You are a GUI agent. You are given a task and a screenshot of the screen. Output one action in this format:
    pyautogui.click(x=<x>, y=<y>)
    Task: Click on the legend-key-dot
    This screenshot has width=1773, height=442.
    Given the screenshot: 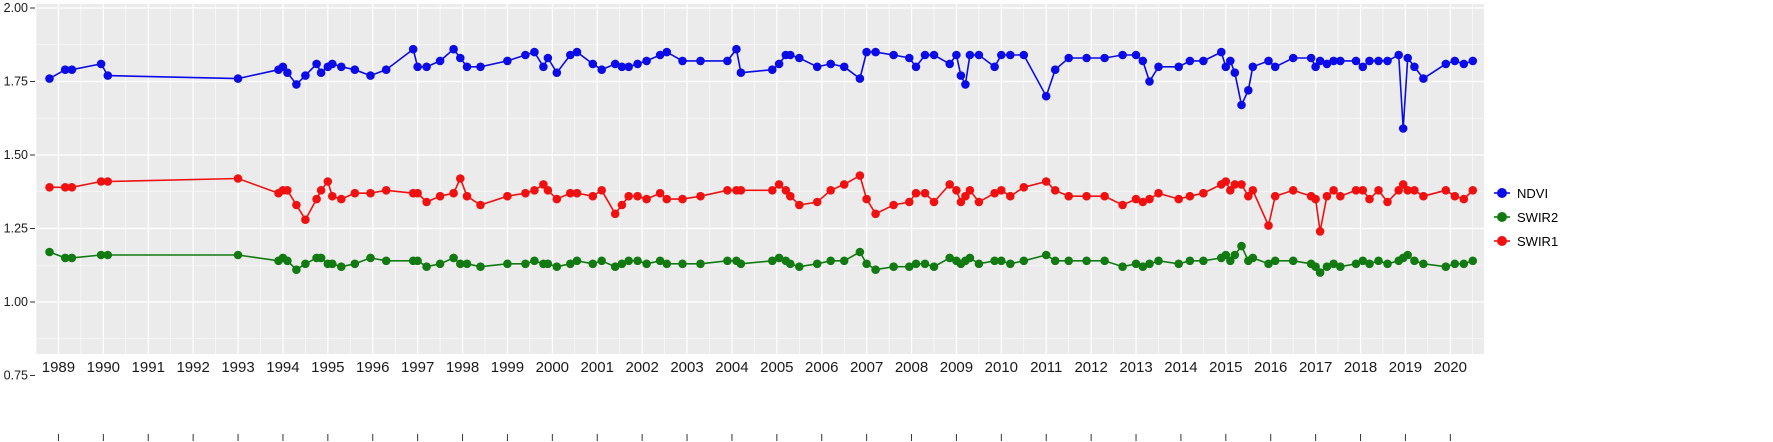 What is the action you would take?
    pyautogui.click(x=1502, y=193)
    